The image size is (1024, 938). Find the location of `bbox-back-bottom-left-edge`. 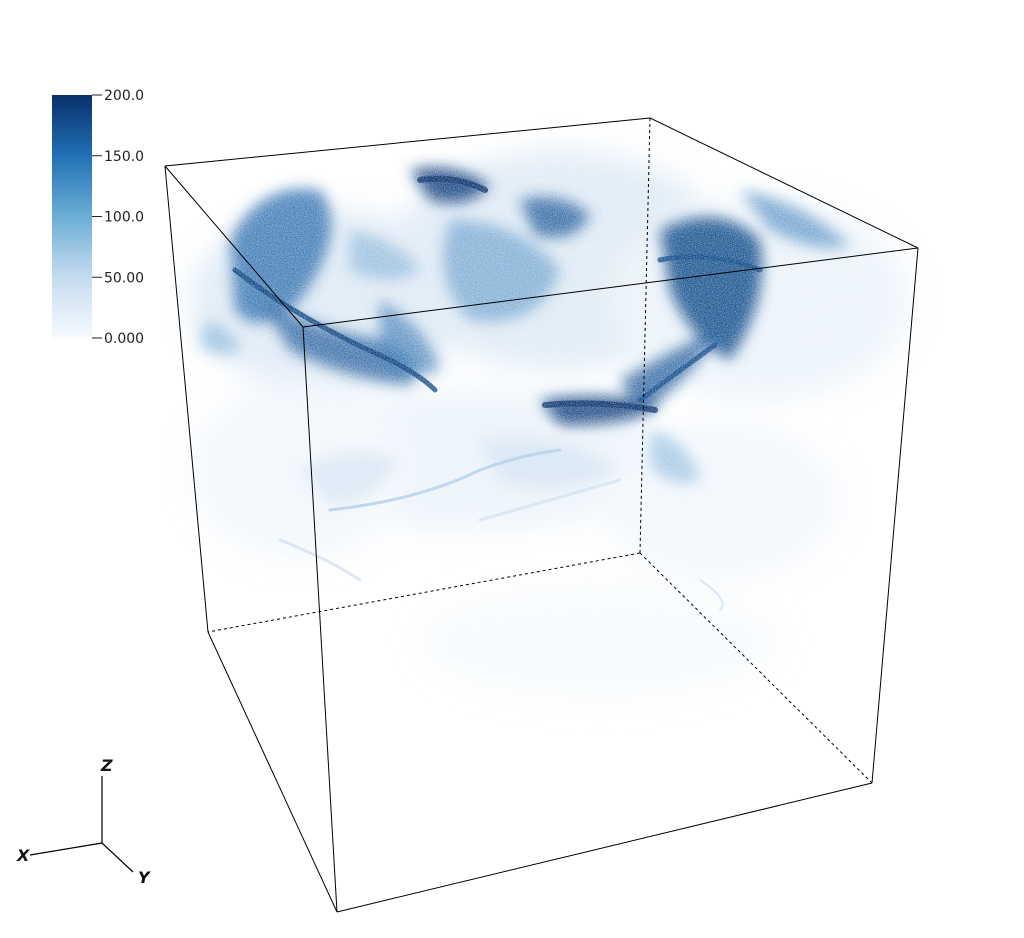

bbox-back-bottom-left-edge is located at coordinates (424, 592).